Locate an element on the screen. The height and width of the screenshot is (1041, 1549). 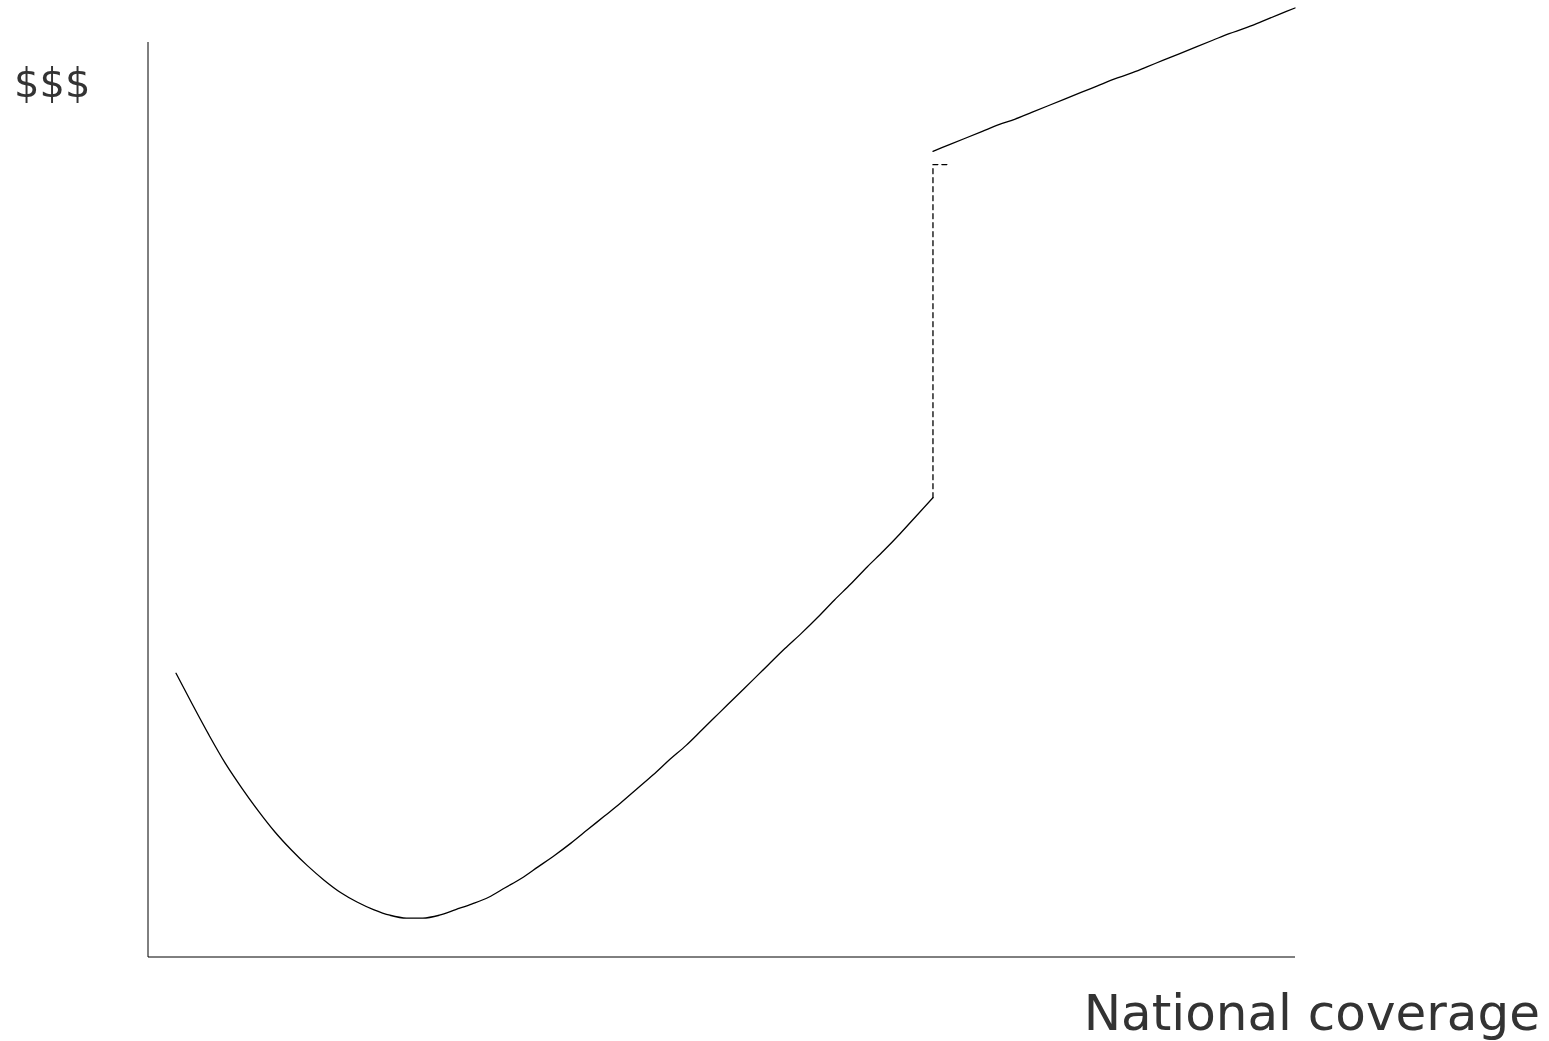
y-axis-title: $$$ is located at coordinates (52, 83).